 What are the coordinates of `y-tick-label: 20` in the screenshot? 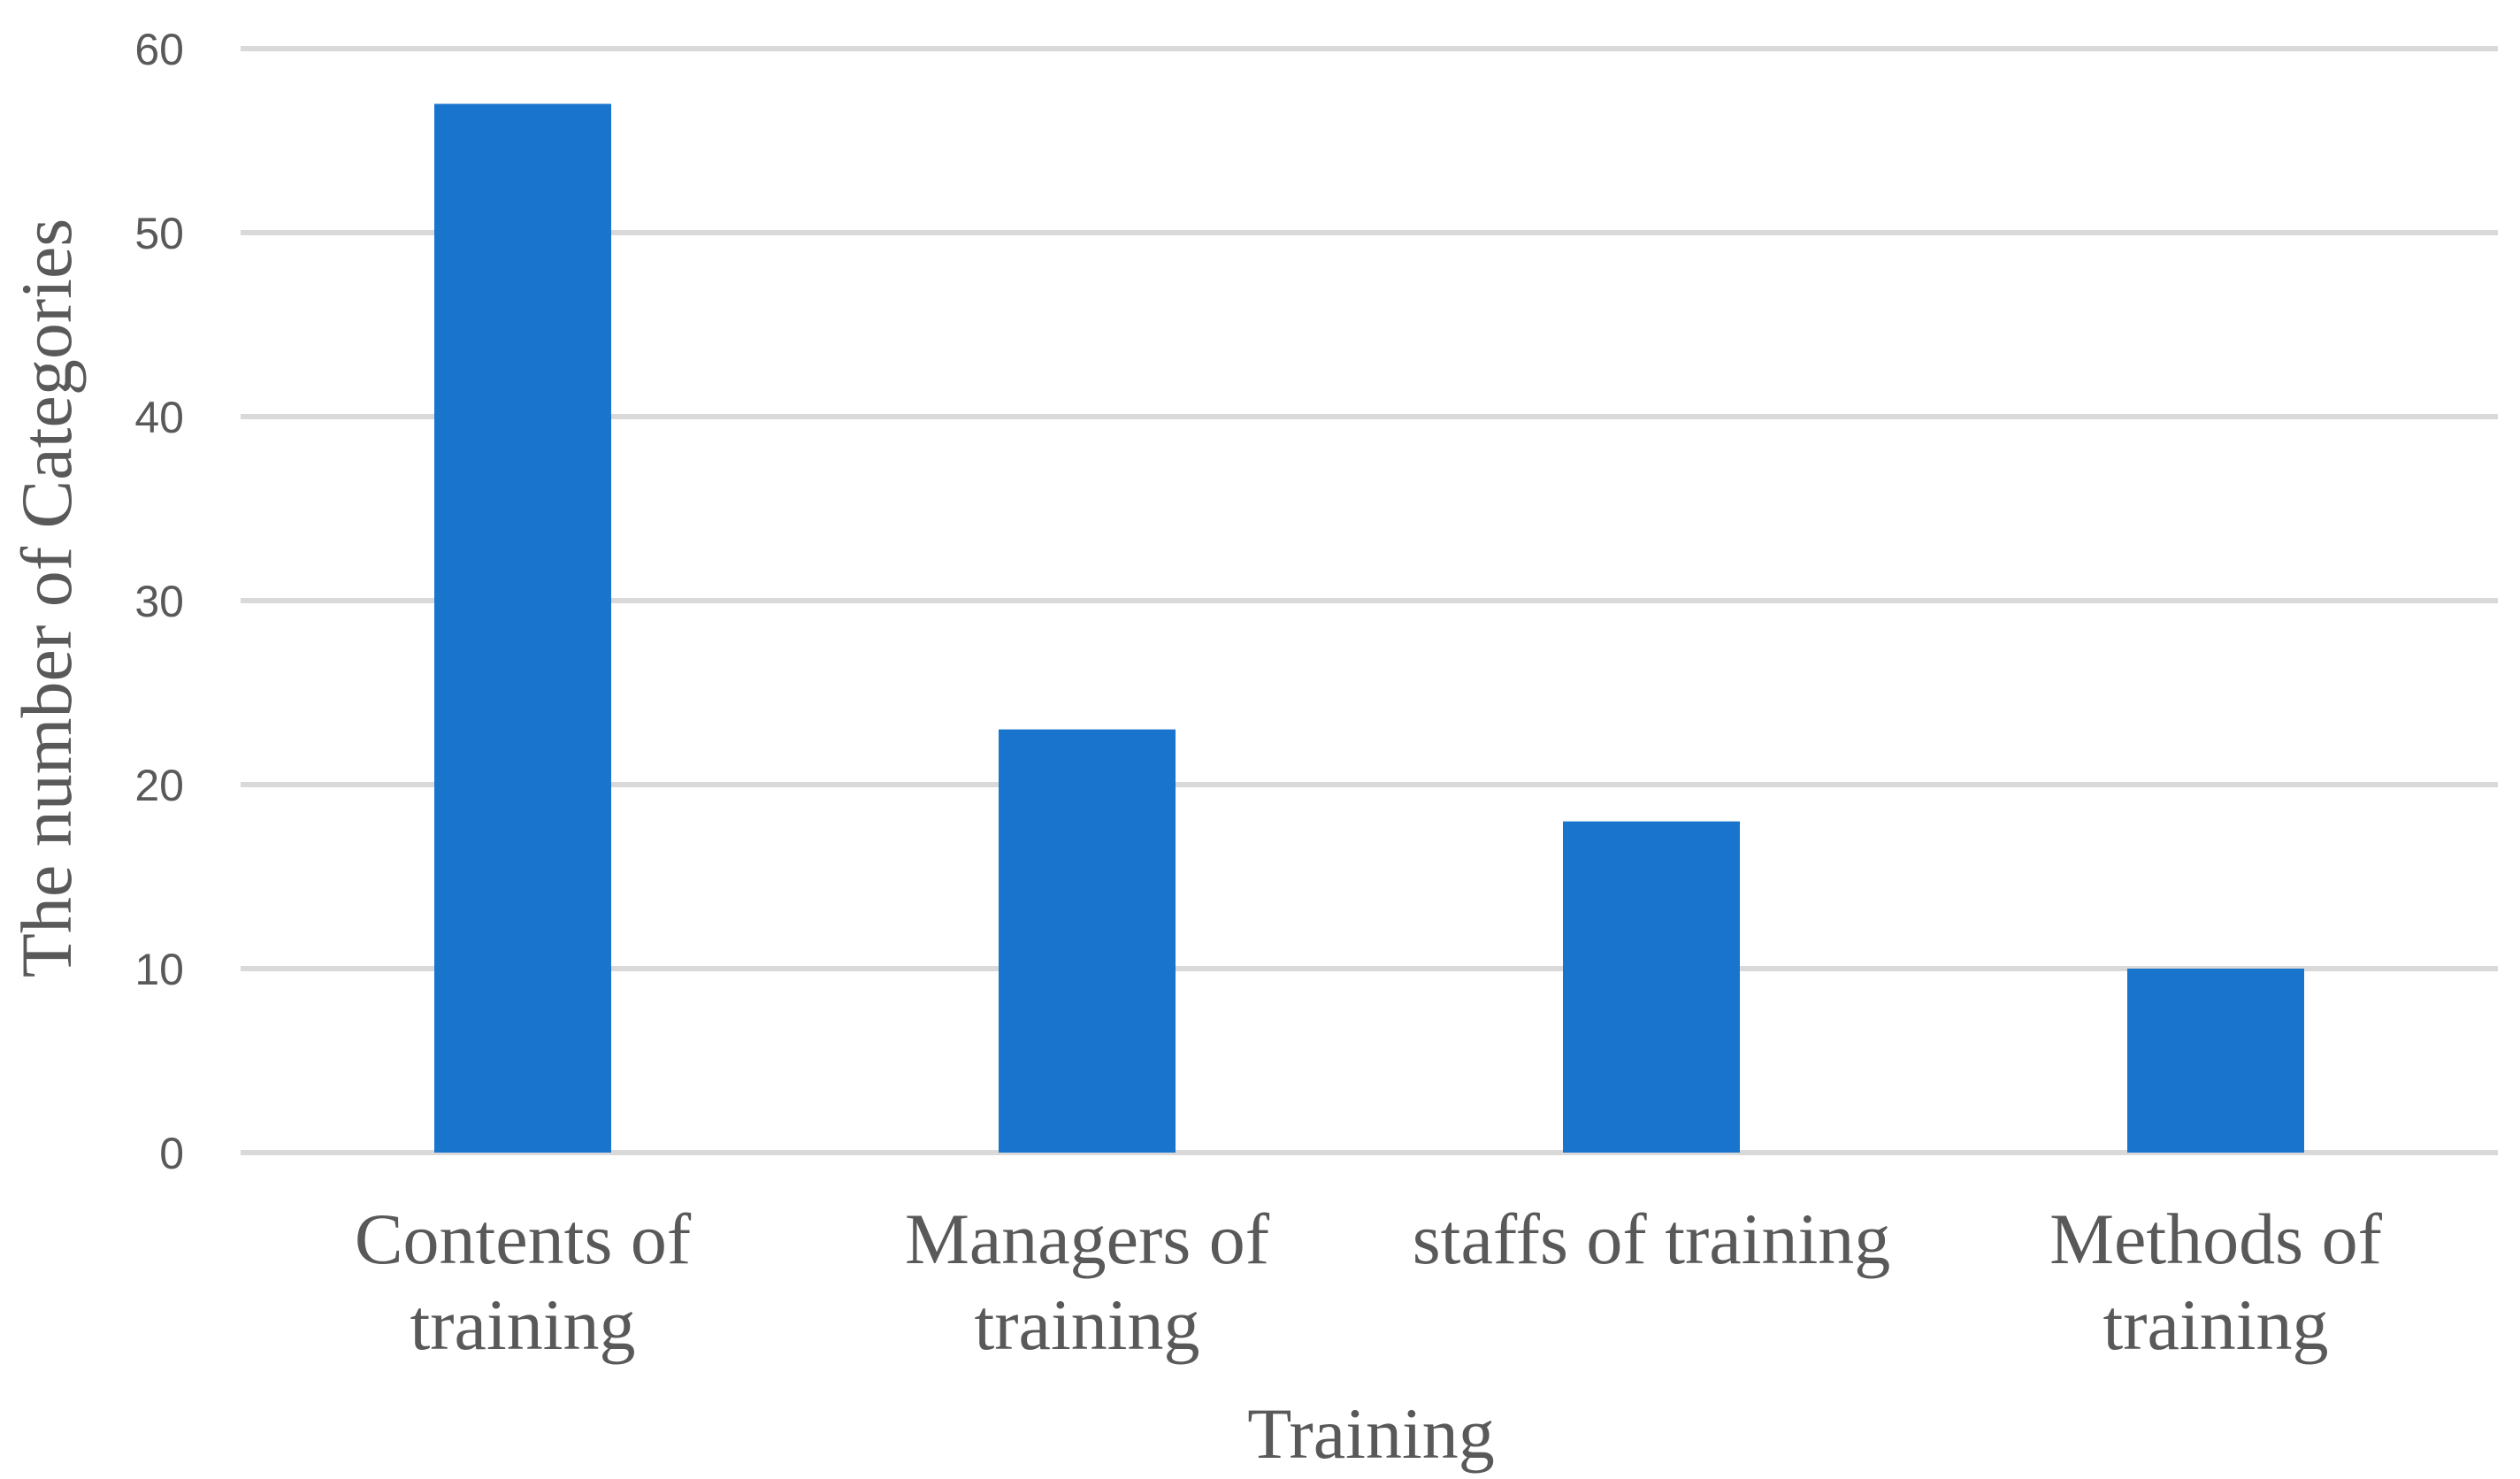 It's located at (159, 786).